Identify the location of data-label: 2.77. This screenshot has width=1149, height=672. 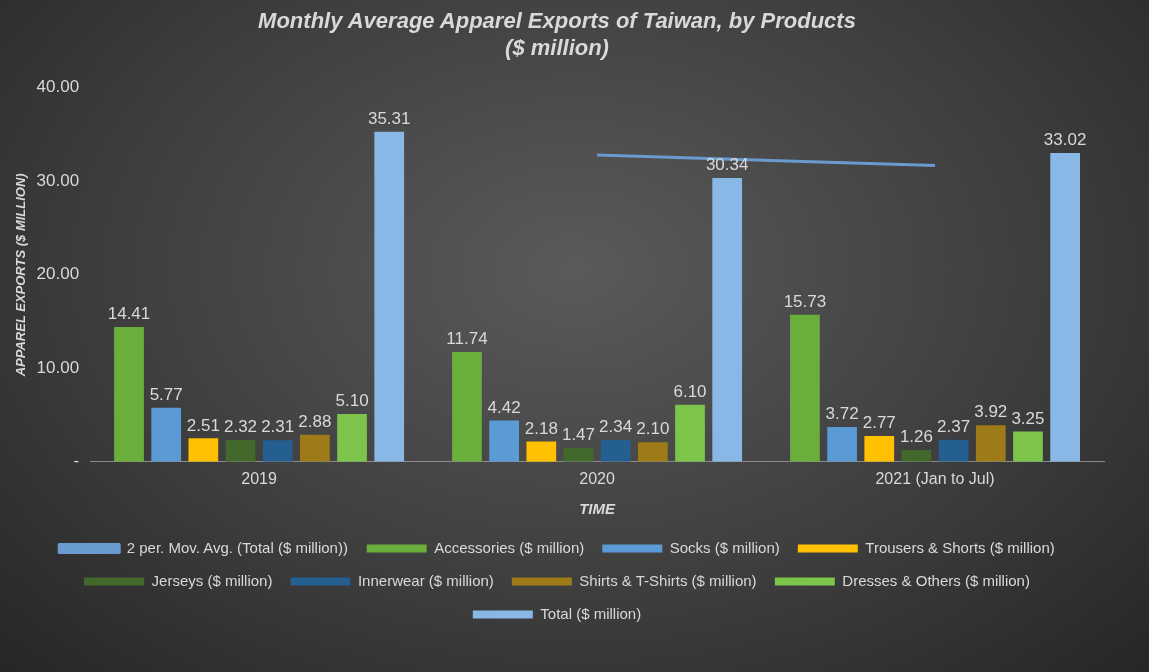
(879, 423).